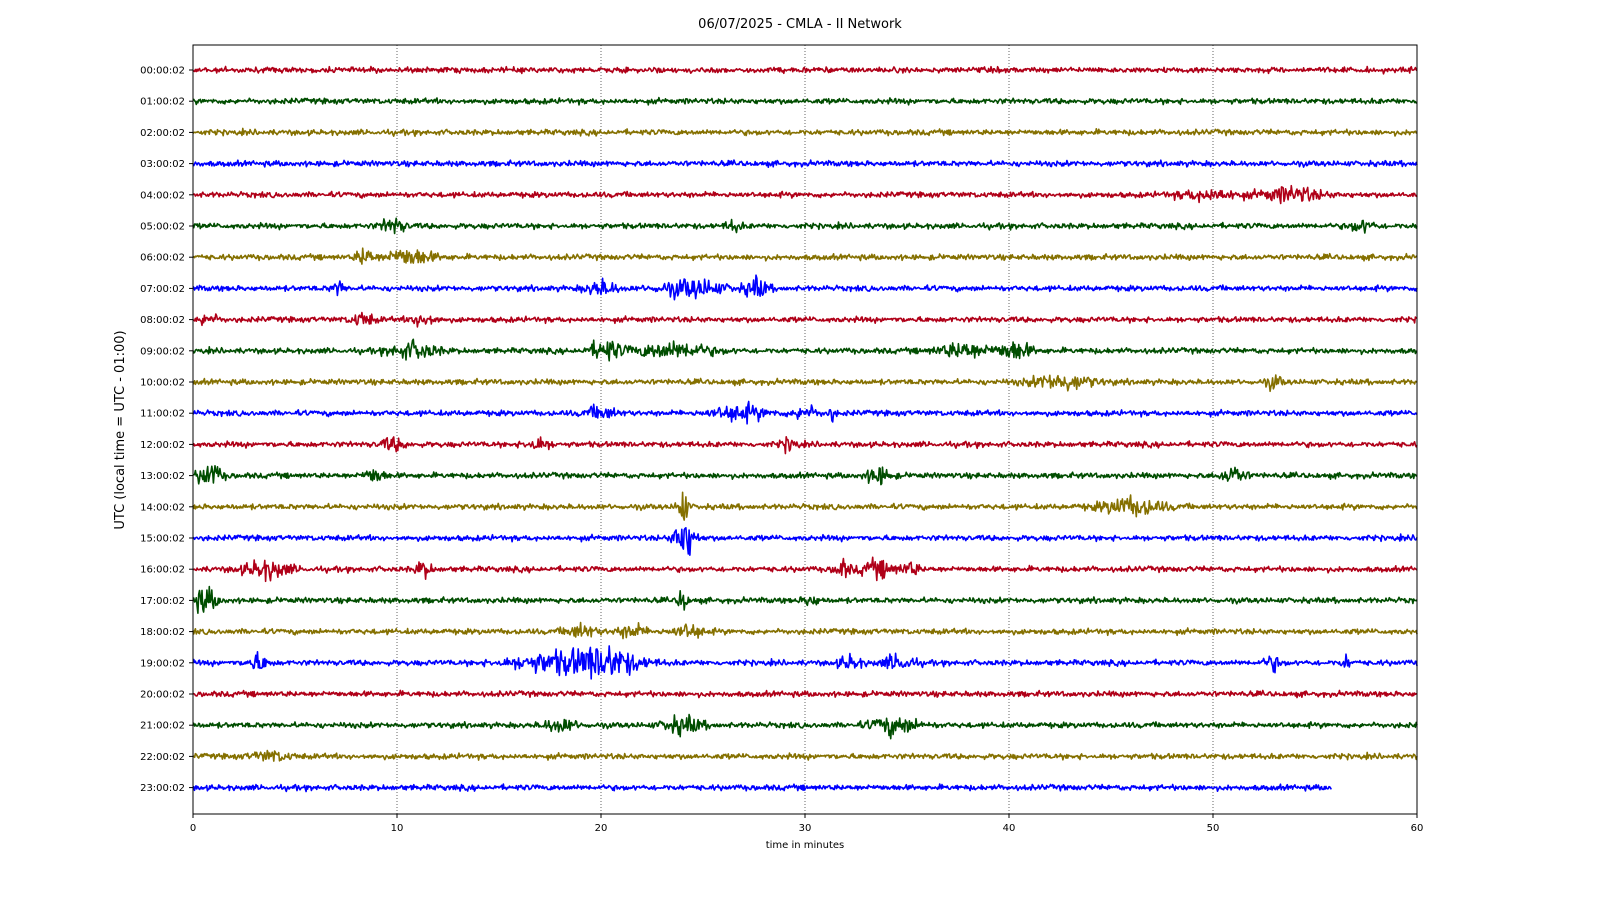 The width and height of the screenshot is (1600, 900). What do you see at coordinates (162, 195) in the screenshot?
I see `hour-label: 04:00:02` at bounding box center [162, 195].